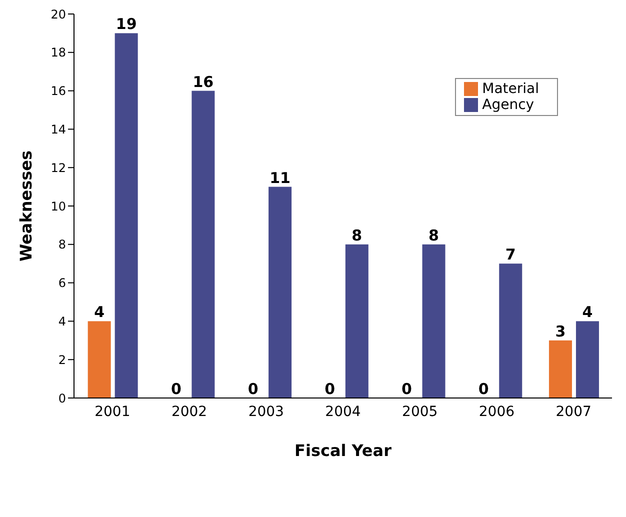 The image size is (626, 517). Describe the element at coordinates (26, 206) in the screenshot. I see `y-axis-title: Weaknesses` at that location.